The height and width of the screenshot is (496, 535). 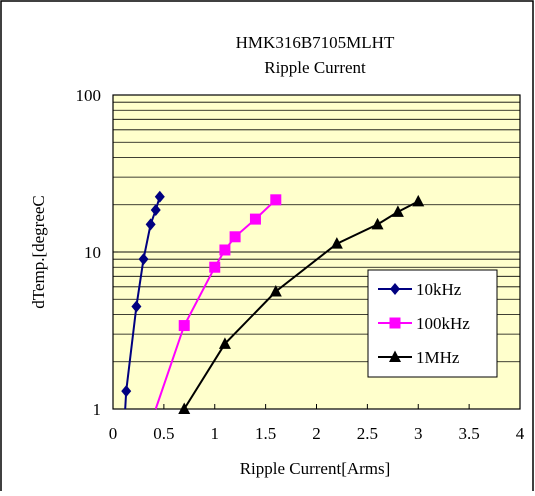 I want to click on x-tick-label: 0.5, so click(x=163, y=433).